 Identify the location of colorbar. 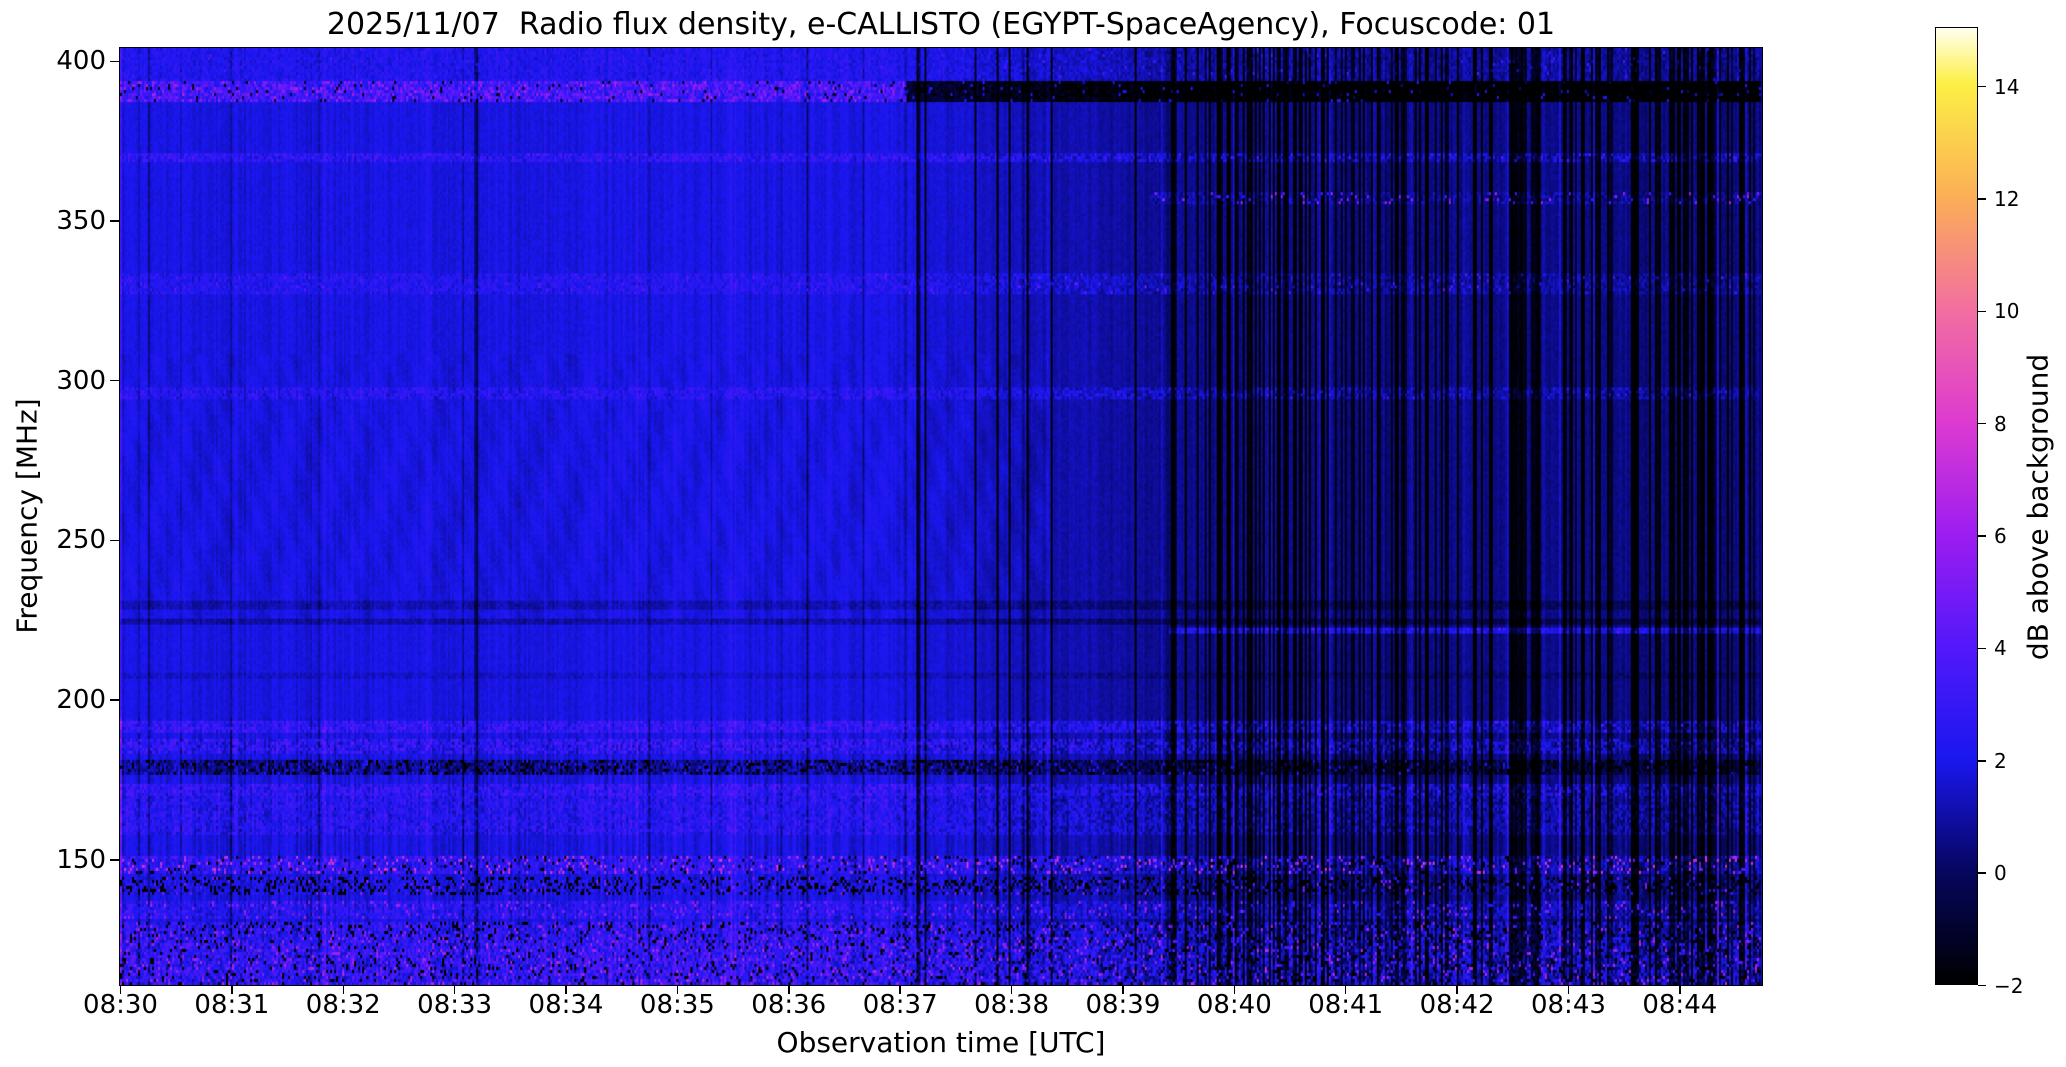
(1956, 506).